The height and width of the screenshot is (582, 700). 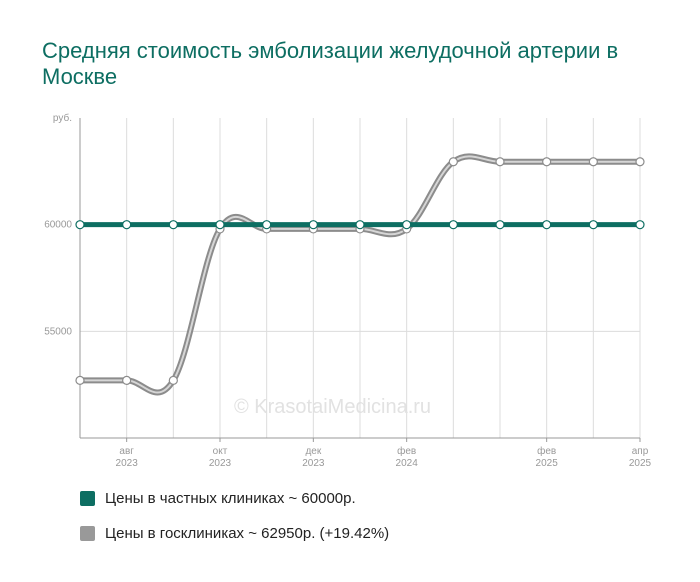 I want to click on legend-swatch-state, so click(x=87, y=533).